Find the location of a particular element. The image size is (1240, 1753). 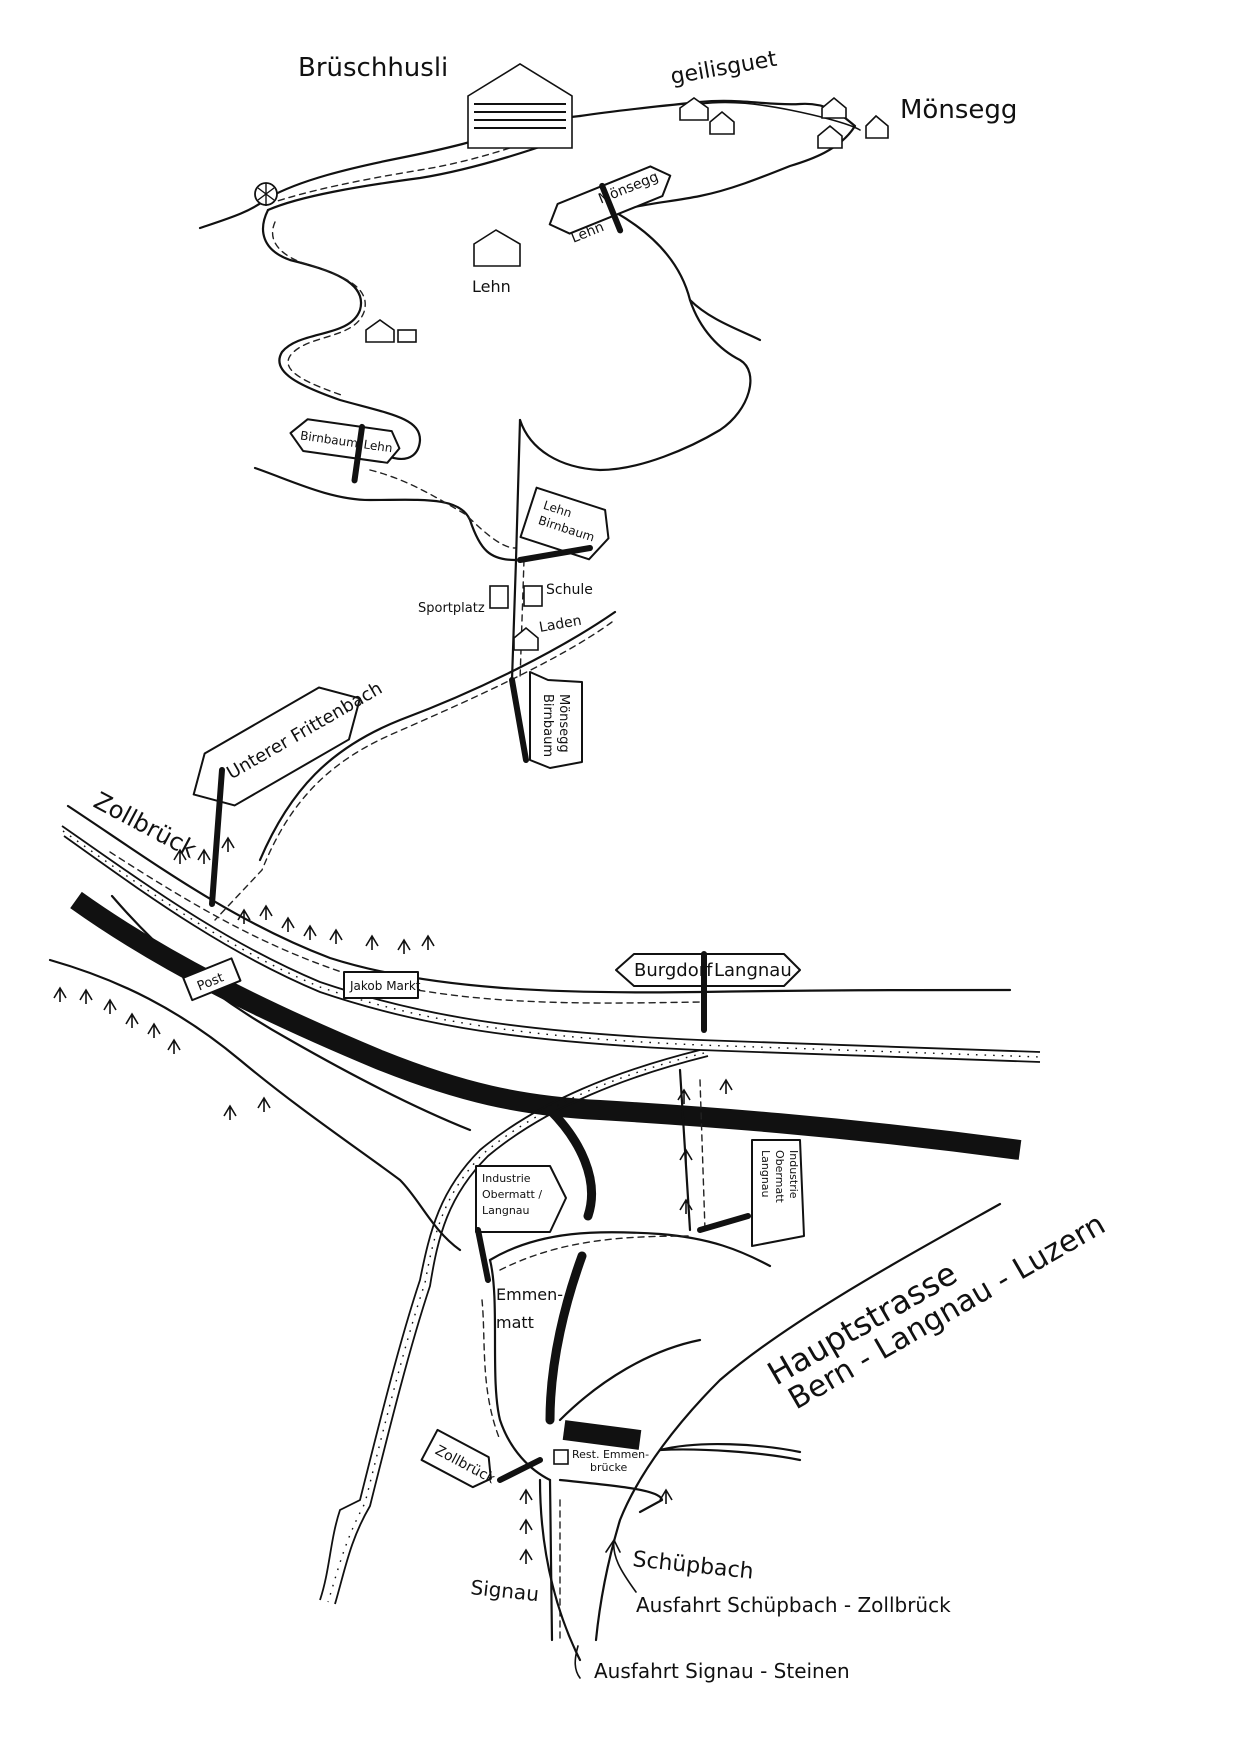

sign-jakob-markt is located at coordinates (381, 985).